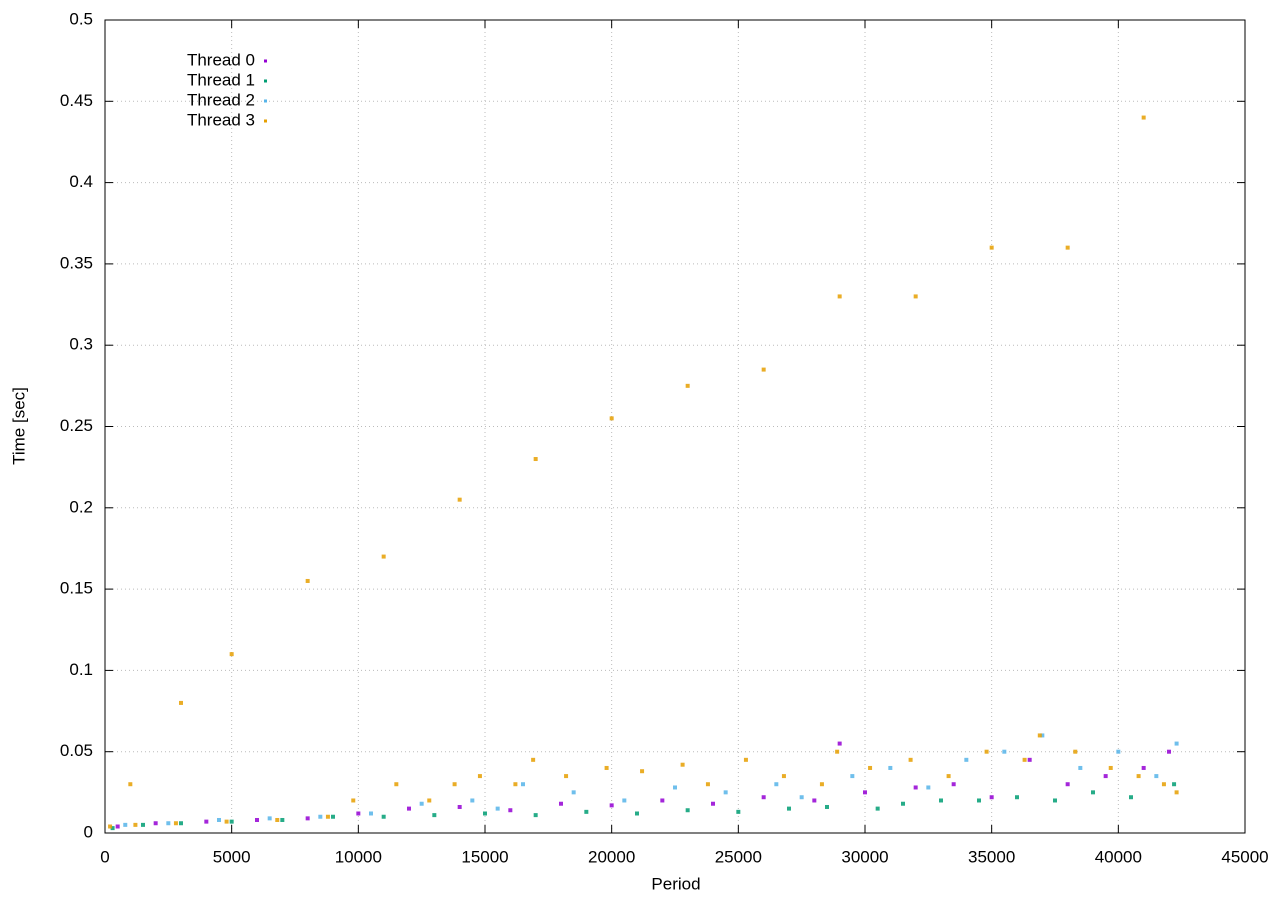 The height and width of the screenshot is (901, 1280). Describe the element at coordinates (611, 856) in the screenshot. I see `x-tick-label: 20000` at that location.